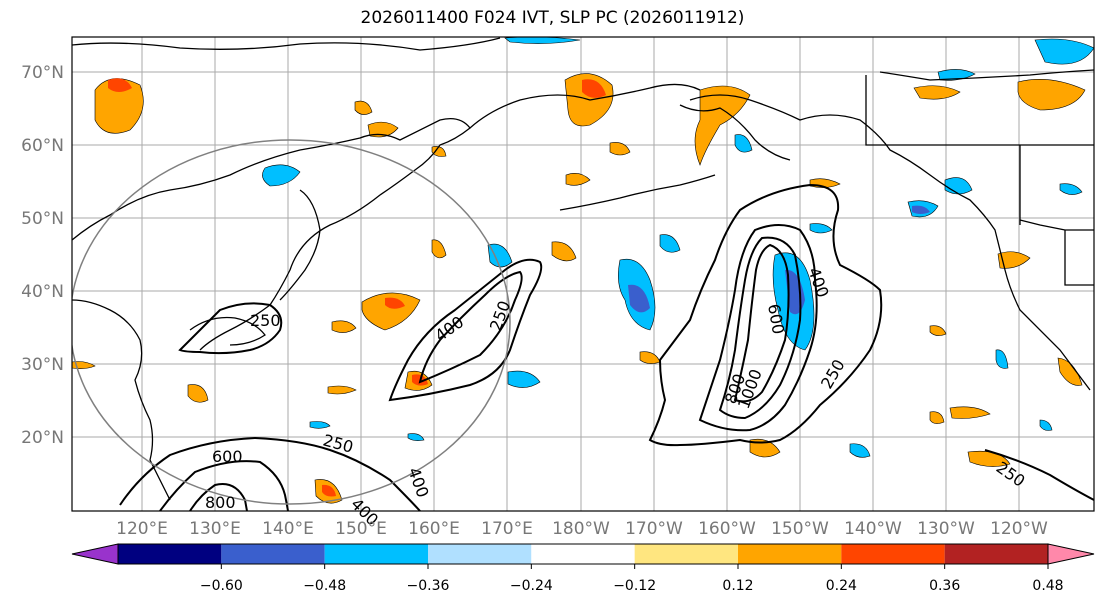  What do you see at coordinates (324, 586) in the screenshot?
I see `colorbar-tick-label: −0.48` at bounding box center [324, 586].